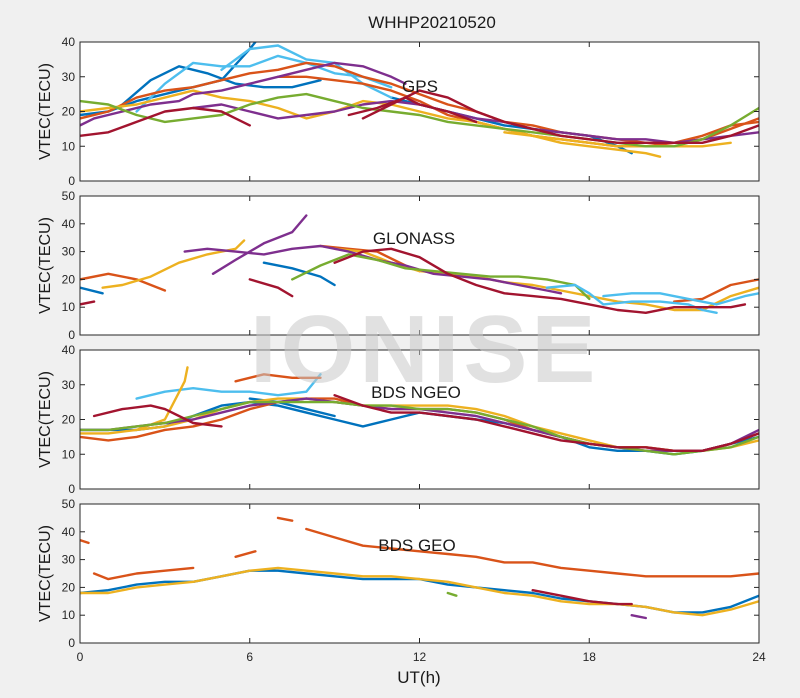 This screenshot has height=698, width=800. I want to click on x-tick-label: 0, so click(80, 657).